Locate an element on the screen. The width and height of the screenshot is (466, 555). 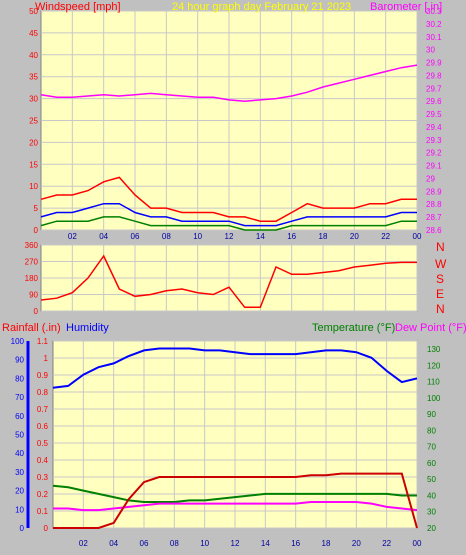
baro-tick-label: 29.6 is located at coordinates (434, 101).